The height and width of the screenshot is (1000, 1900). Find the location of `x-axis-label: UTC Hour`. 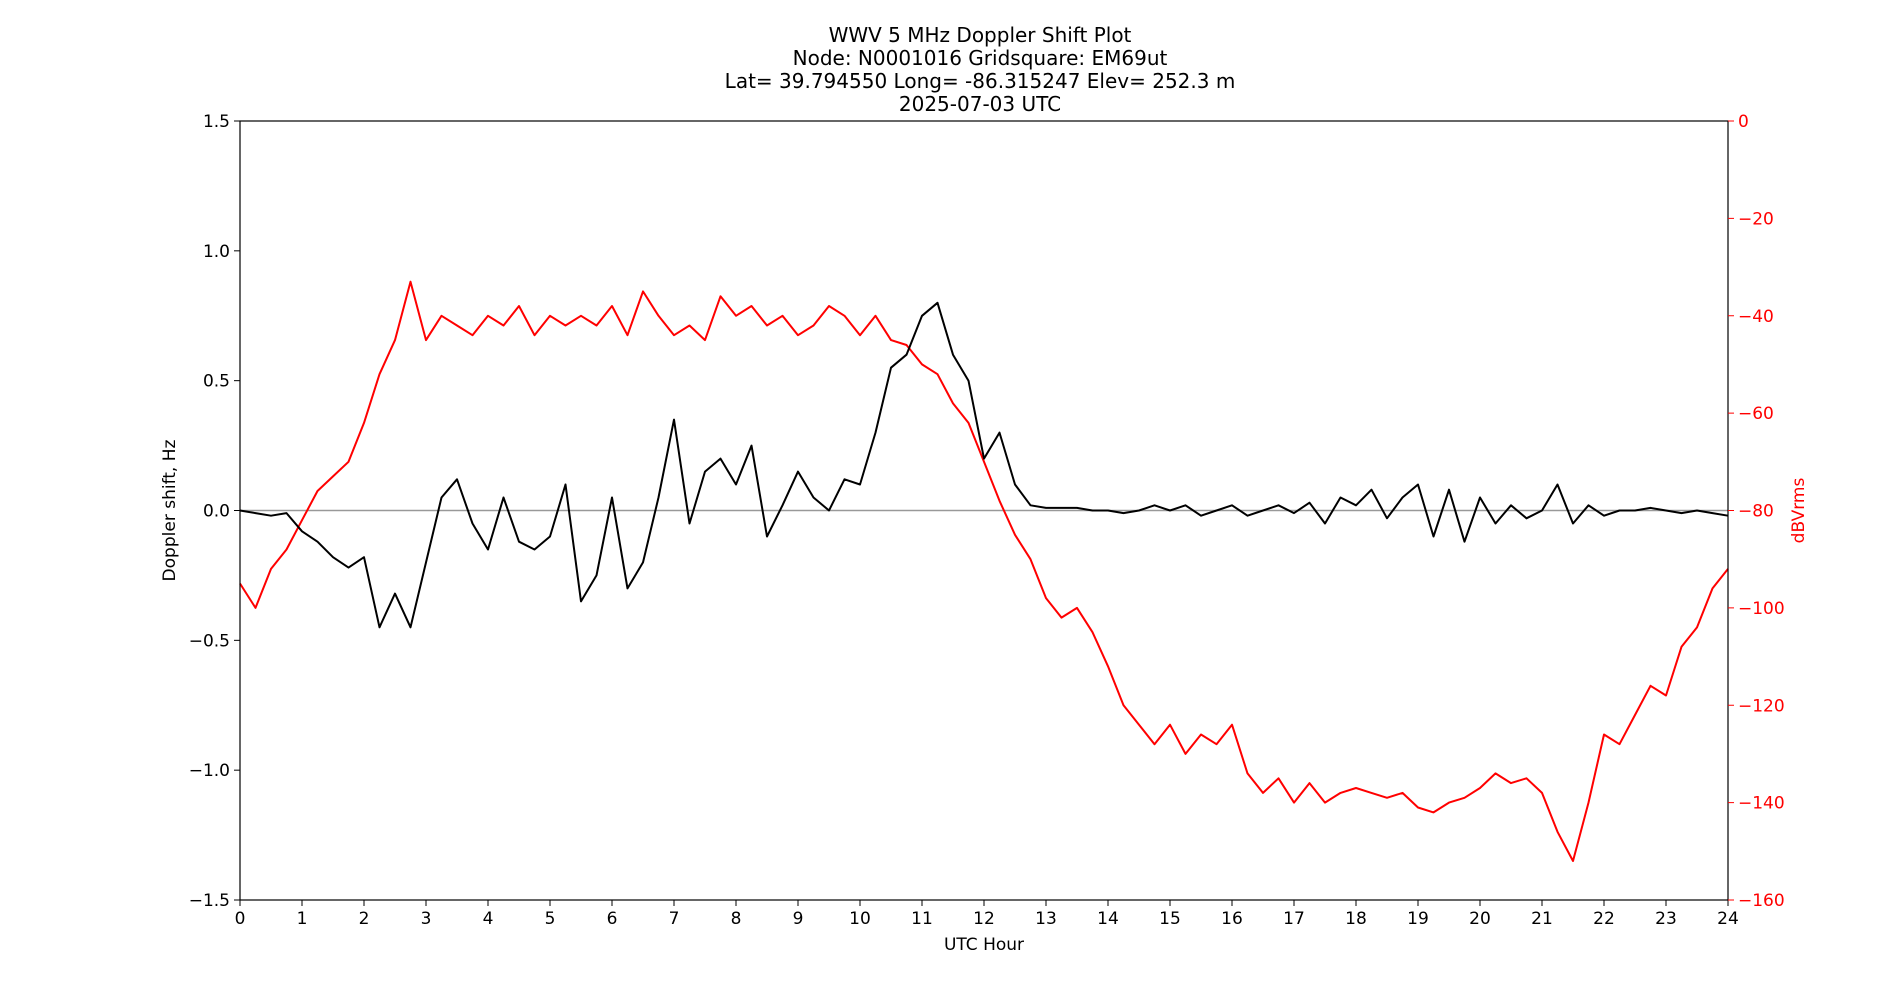

x-axis-label: UTC Hour is located at coordinates (984, 945).